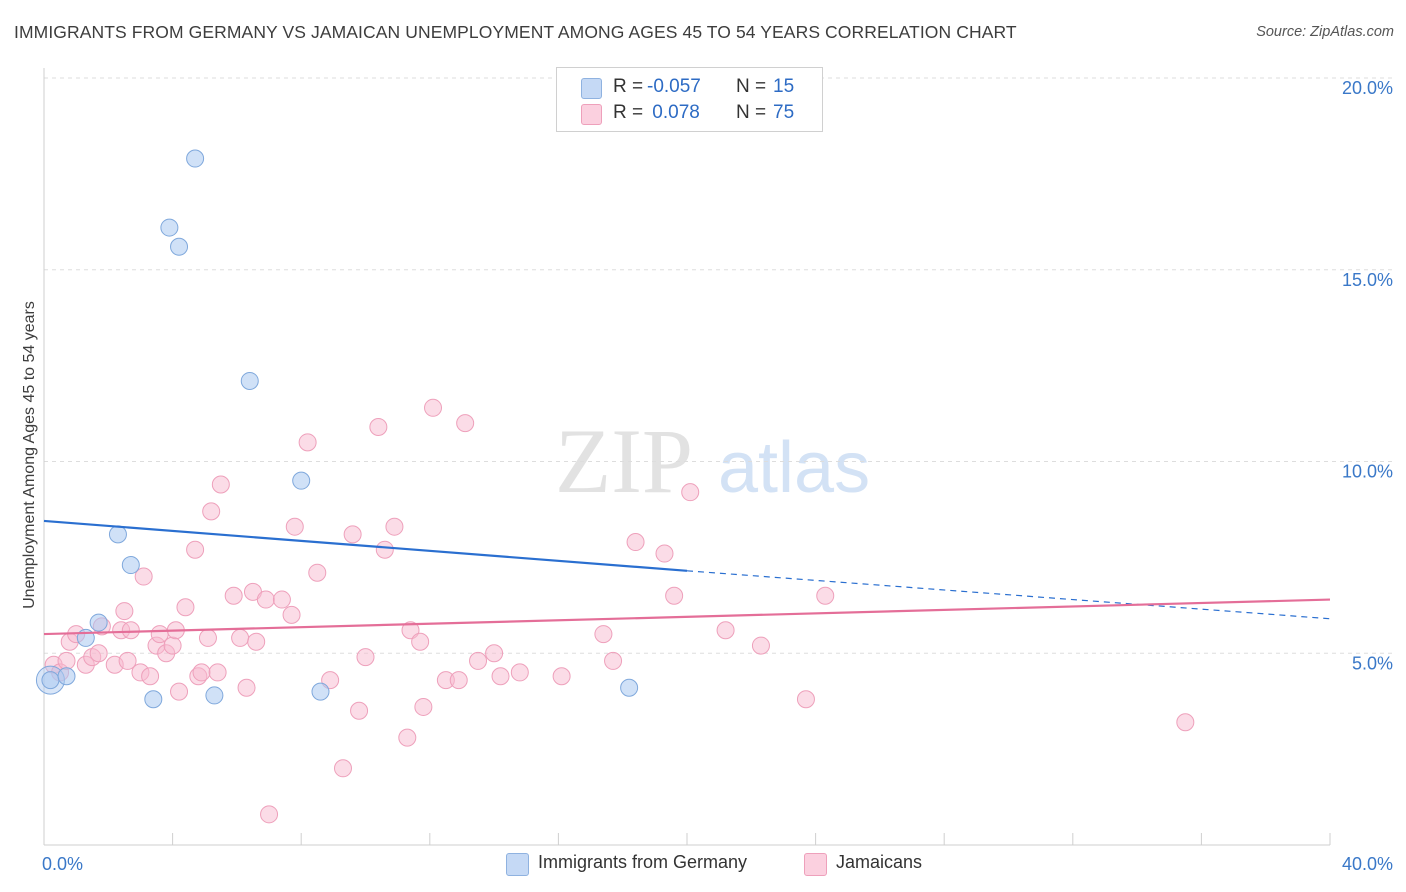 This screenshot has height=892, width=1406. What do you see at coordinates (674, 86) in the screenshot?
I see `legend-r-value: -0.057` at bounding box center [674, 86].